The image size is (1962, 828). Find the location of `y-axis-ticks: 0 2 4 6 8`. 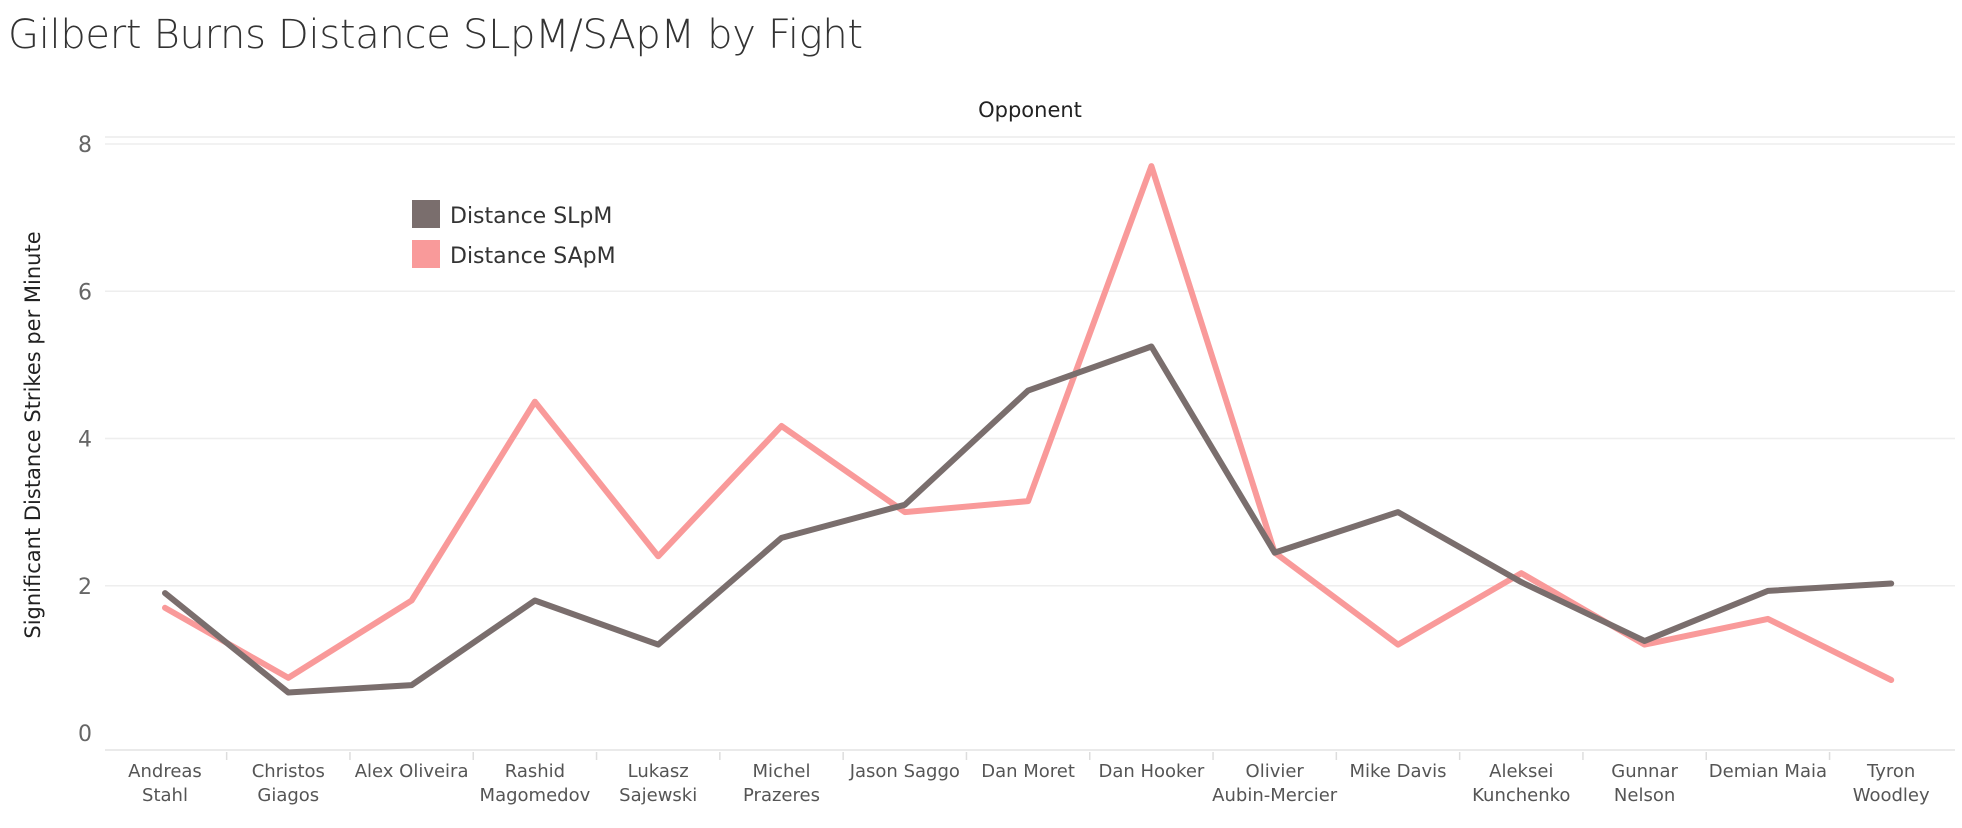

y-axis-ticks: 0 2 4 6 8 is located at coordinates (85, 440).